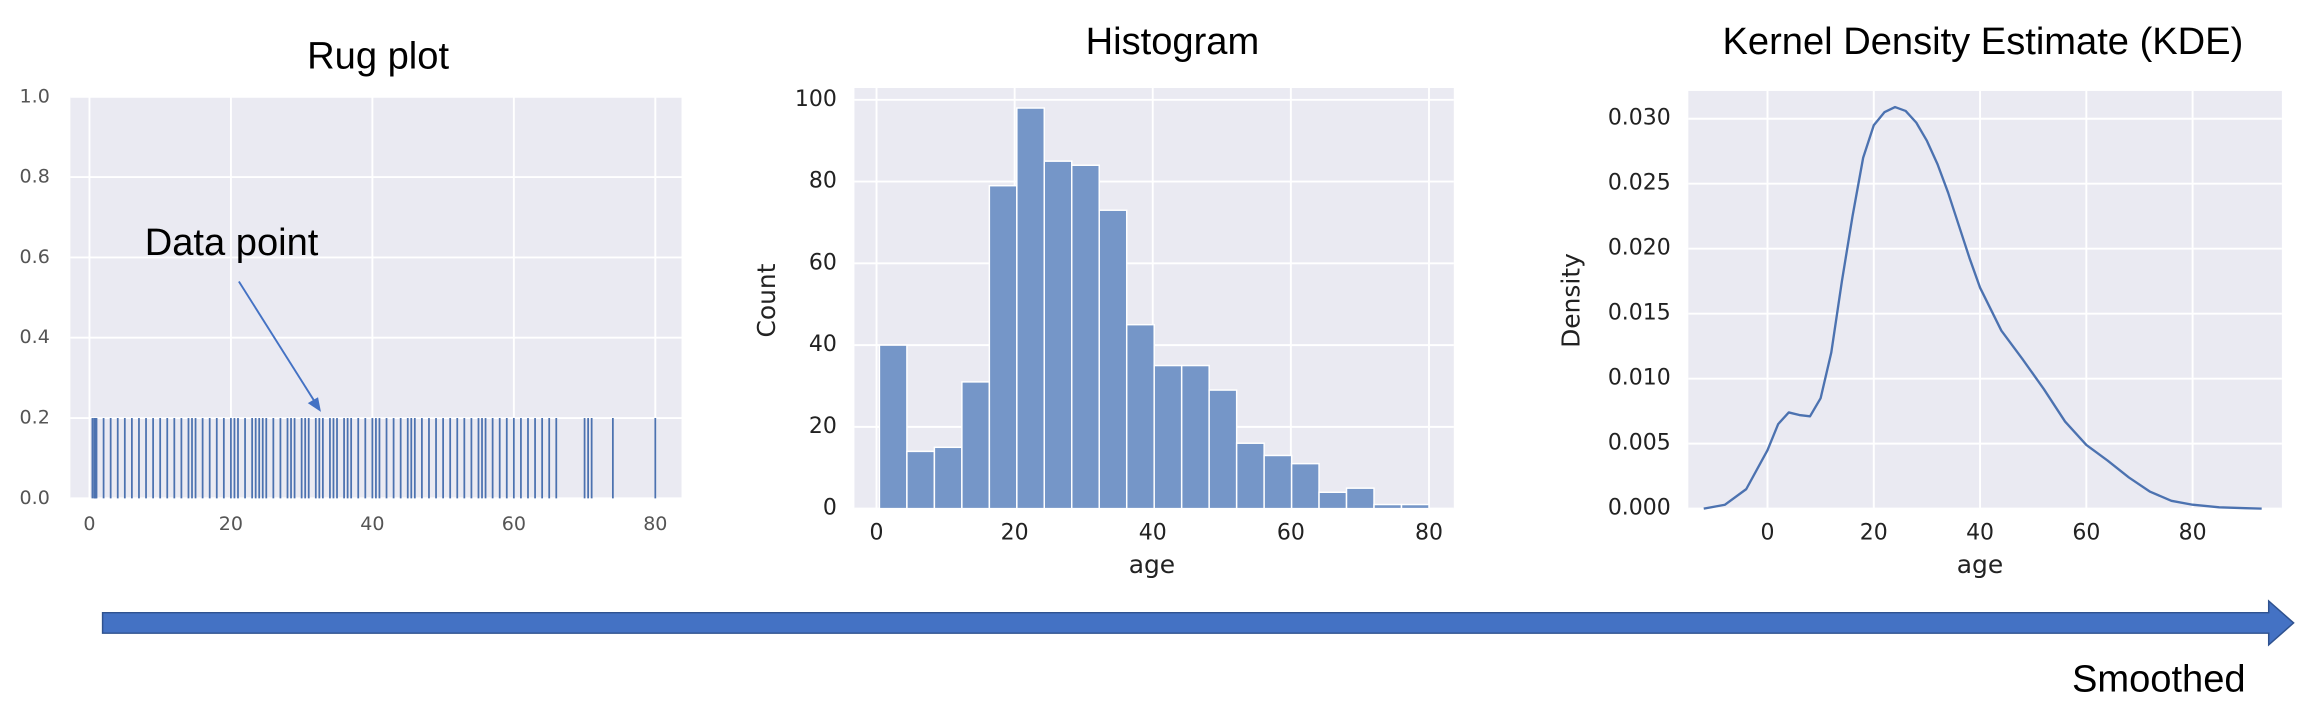  What do you see at coordinates (1639, 118) in the screenshot?
I see `y-tick-label: 0.030` at bounding box center [1639, 118].